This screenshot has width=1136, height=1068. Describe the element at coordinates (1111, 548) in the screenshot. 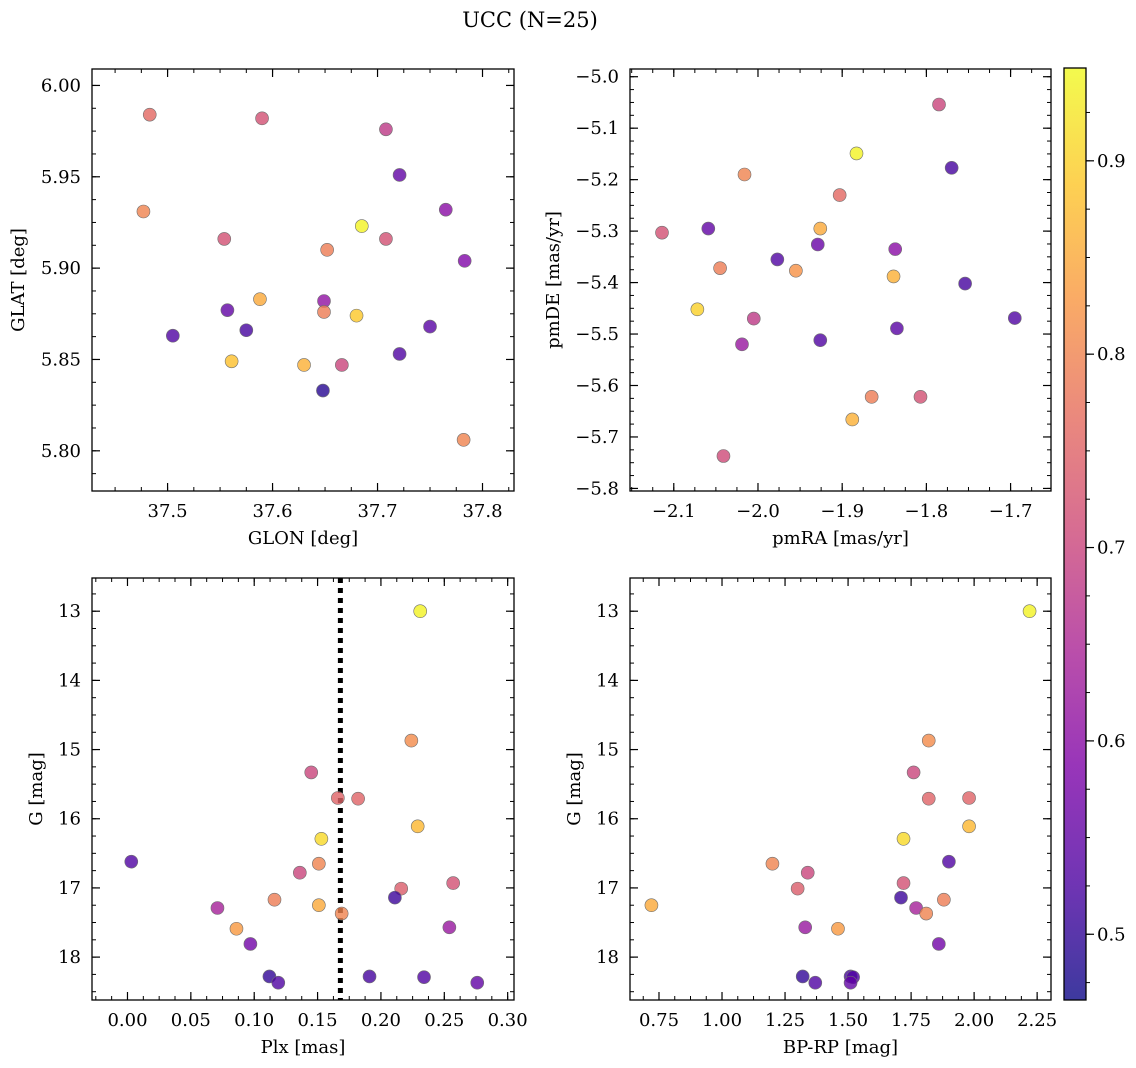

I see `colorbar-tick-label-0-7: 0.7` at that location.